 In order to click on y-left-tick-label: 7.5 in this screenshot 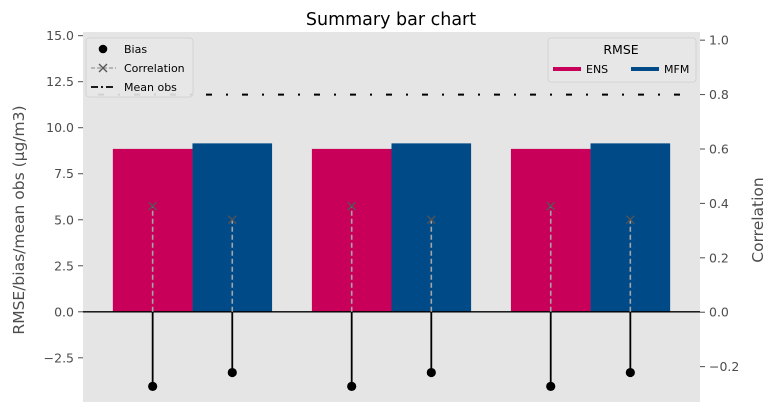, I will do `click(64, 173)`.